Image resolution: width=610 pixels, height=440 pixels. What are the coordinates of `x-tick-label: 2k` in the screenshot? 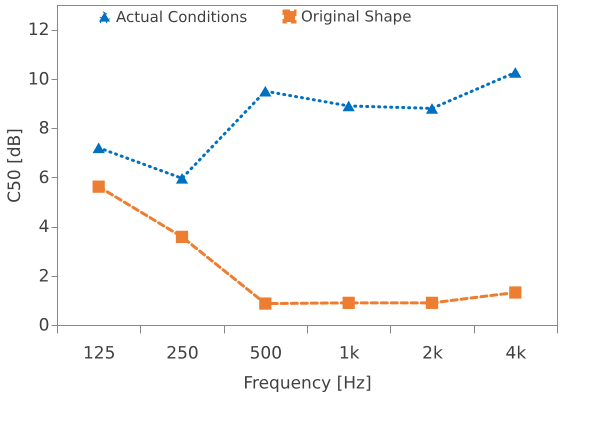 It's located at (432, 354).